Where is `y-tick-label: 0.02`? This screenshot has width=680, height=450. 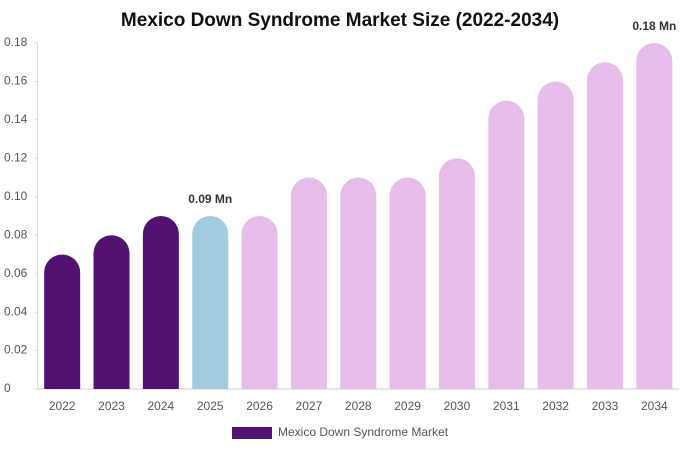
y-tick-label: 0.02 is located at coordinates (16, 350).